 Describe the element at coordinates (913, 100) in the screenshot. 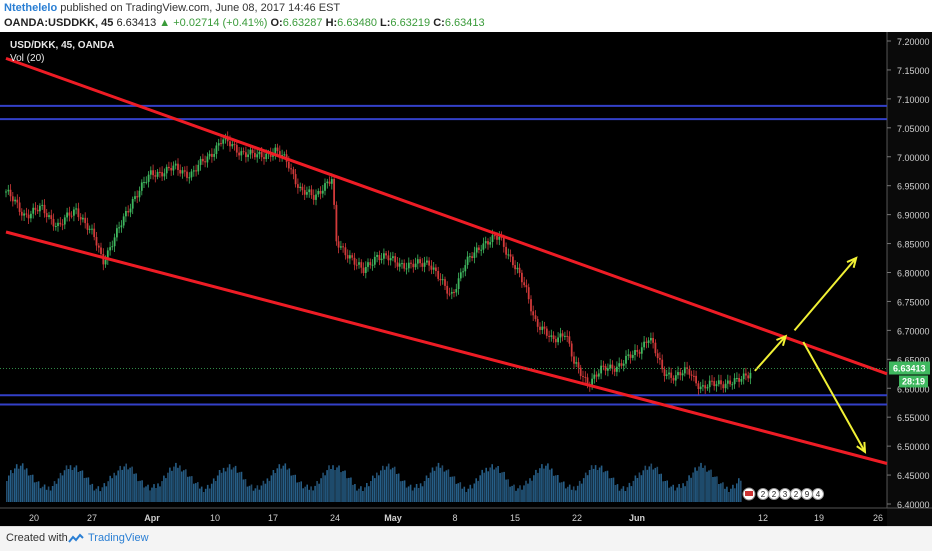

I see `y-tick-label: 7.10000` at that location.